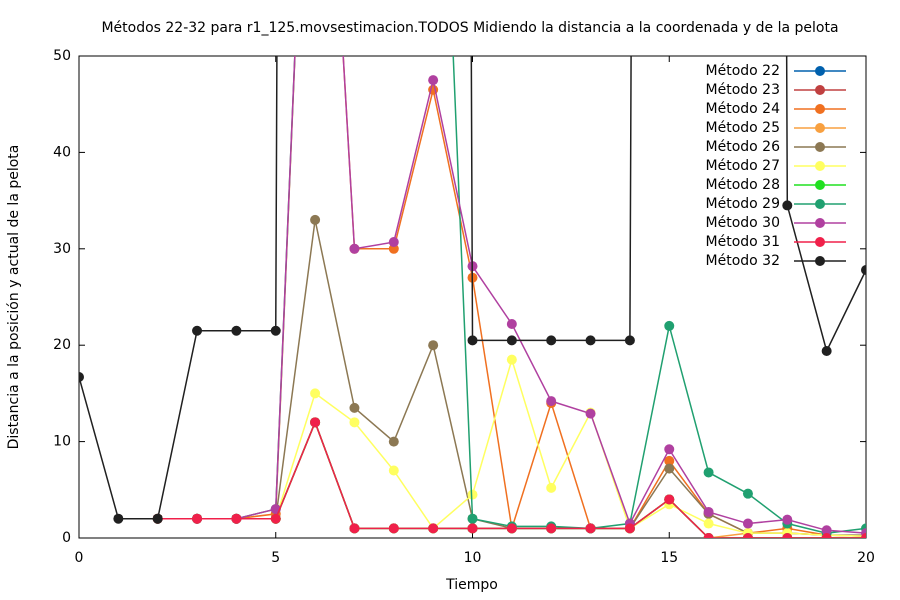  What do you see at coordinates (275, 558) in the screenshot?
I see `x-tick-label: 5` at bounding box center [275, 558].